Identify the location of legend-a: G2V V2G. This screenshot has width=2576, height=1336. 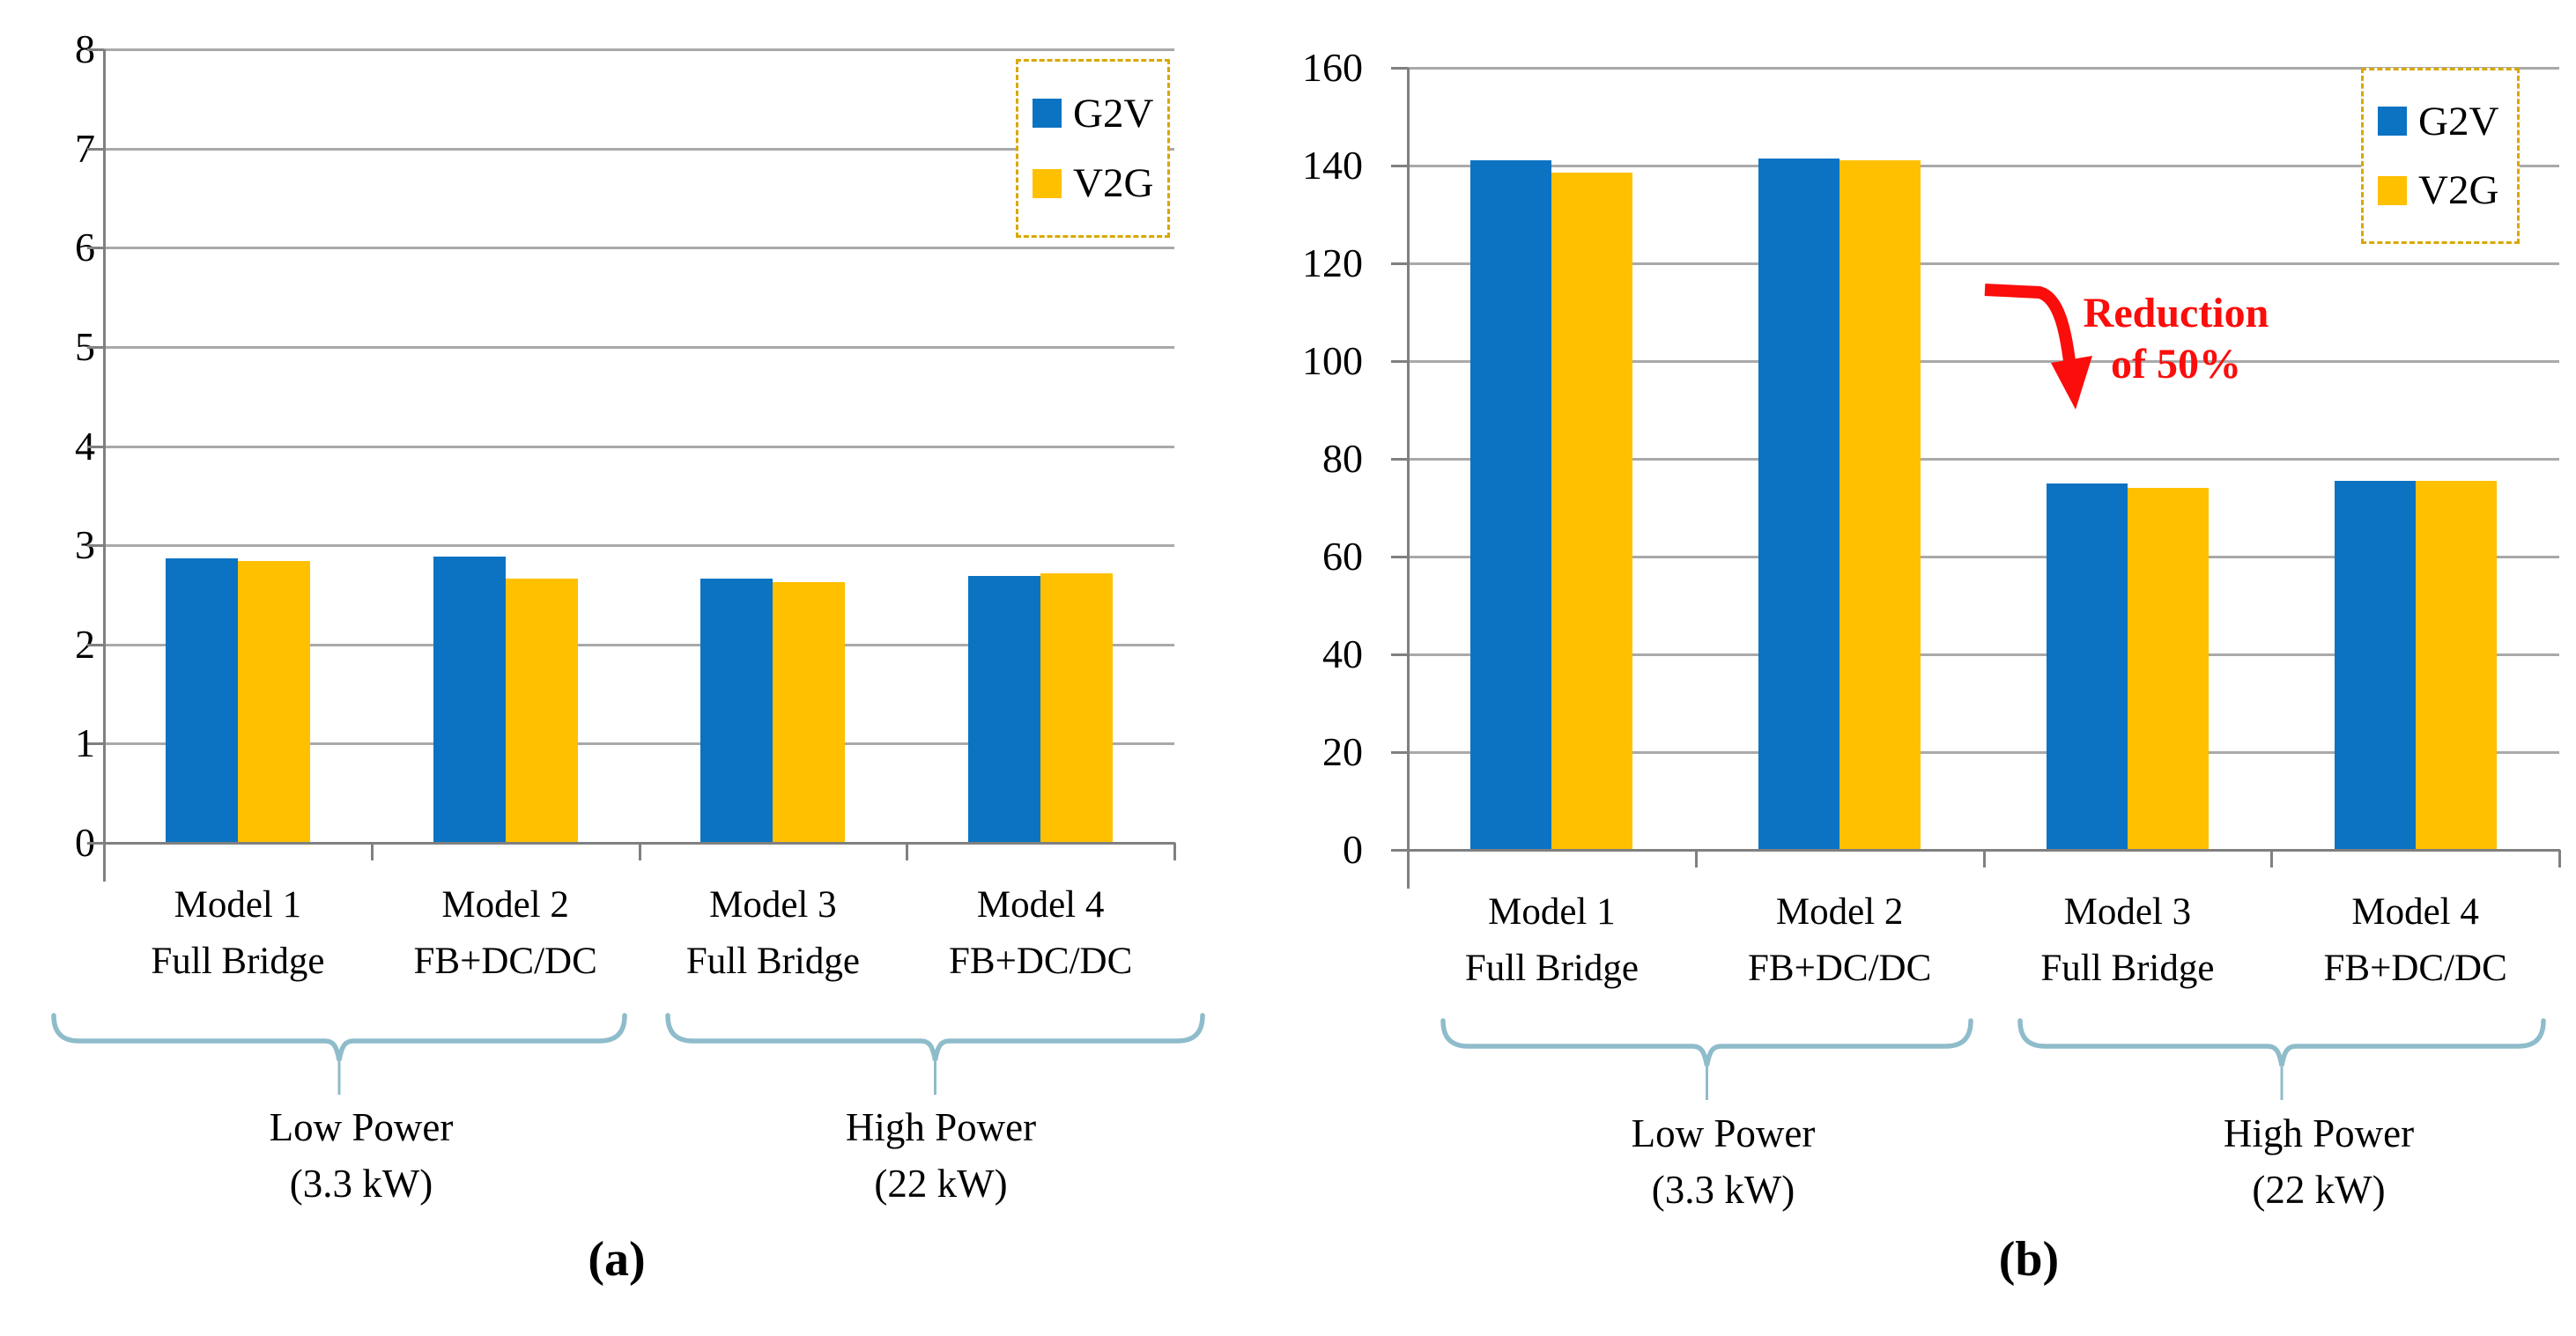
(1093, 149).